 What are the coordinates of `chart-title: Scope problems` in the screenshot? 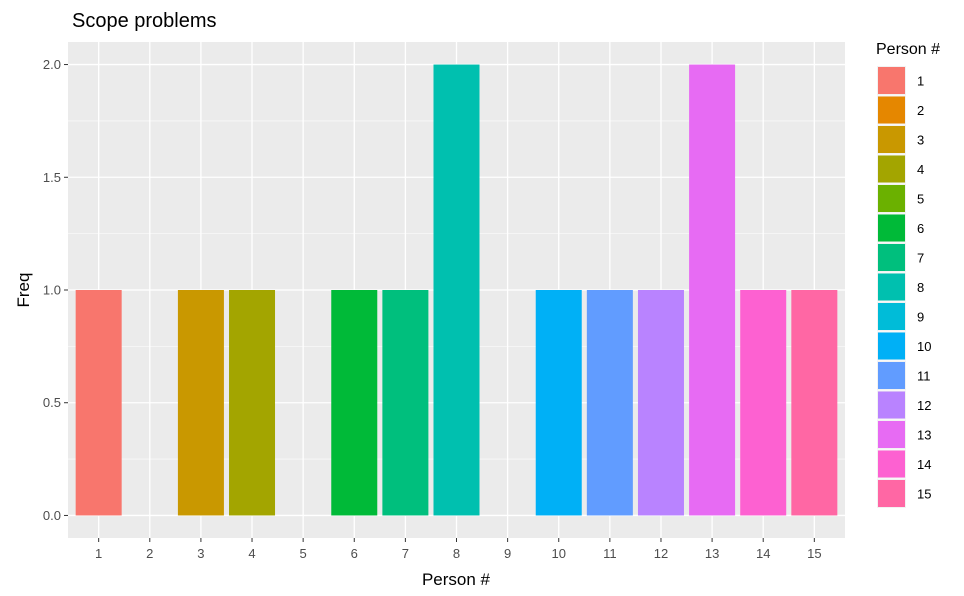 It's located at (144, 21).